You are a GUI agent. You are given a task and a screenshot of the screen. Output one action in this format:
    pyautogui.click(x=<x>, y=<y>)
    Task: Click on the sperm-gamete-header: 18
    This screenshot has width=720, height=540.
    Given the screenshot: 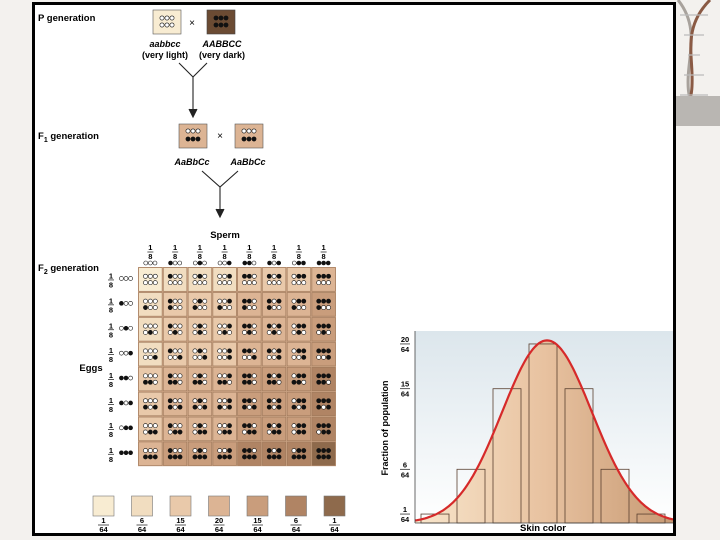 What is the action you would take?
    pyautogui.click(x=224, y=254)
    